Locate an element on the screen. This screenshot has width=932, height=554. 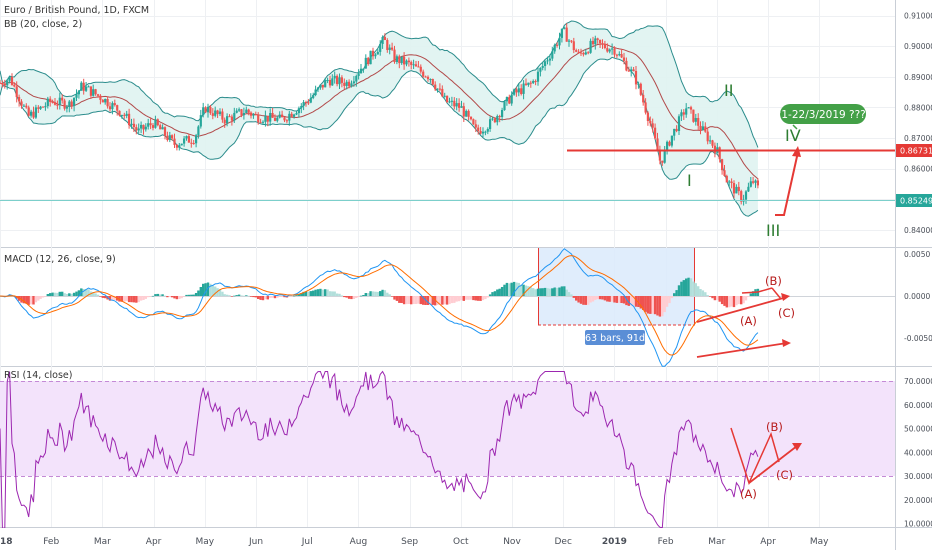
signal-line is located at coordinates (379, 305).